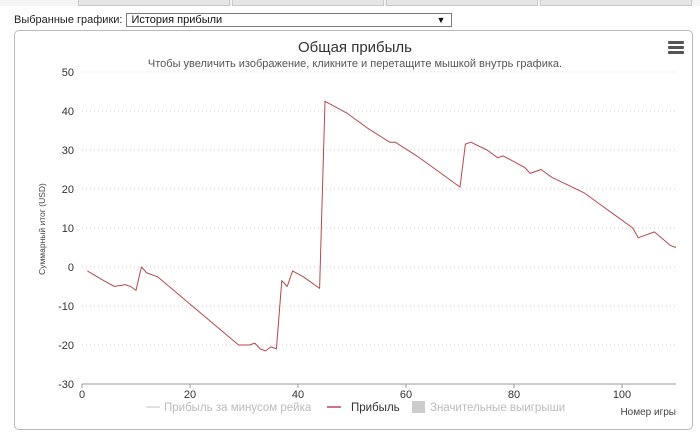 The width and height of the screenshot is (700, 434). What do you see at coordinates (68, 73) in the screenshot?
I see `y-tick-label: 50` at bounding box center [68, 73].